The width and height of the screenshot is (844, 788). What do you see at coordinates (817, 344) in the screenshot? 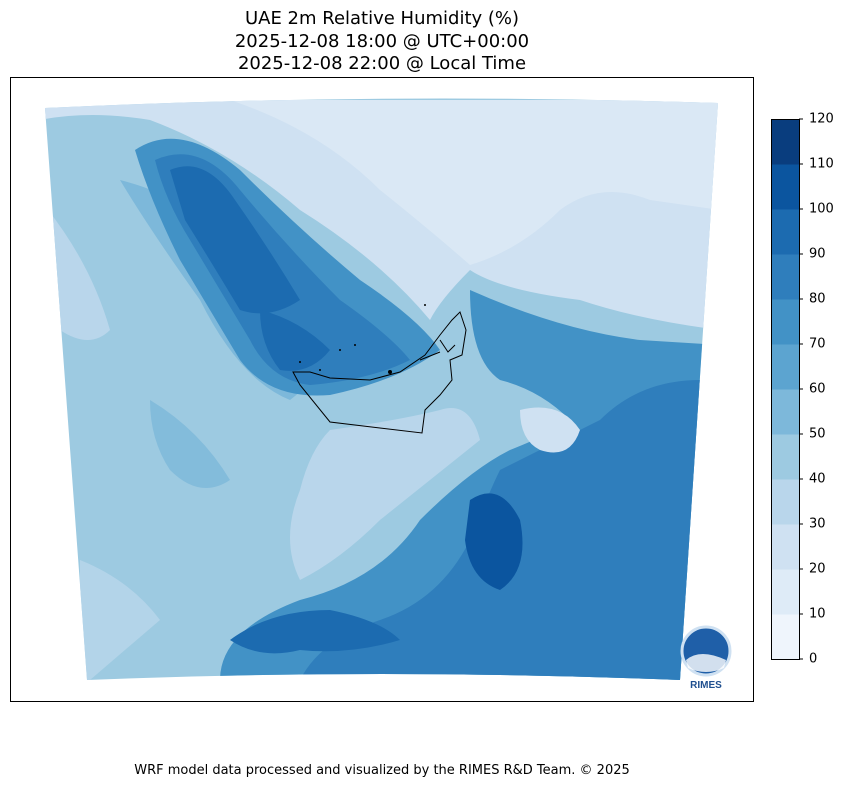
I see `colorbar-tick-label: 70` at bounding box center [817, 344].